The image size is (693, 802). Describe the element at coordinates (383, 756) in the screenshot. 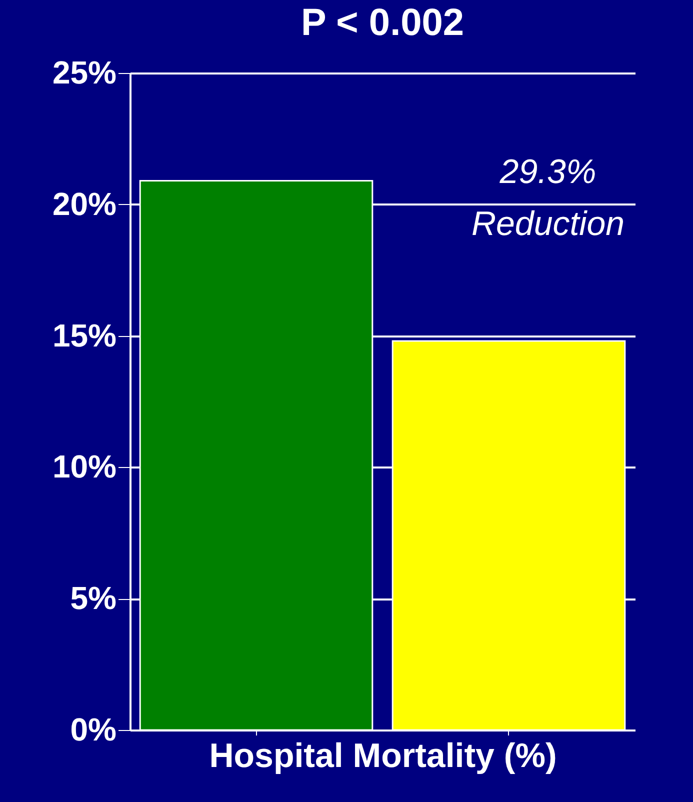

I see `x-axis-title: Hospital Mortality (%)` at that location.